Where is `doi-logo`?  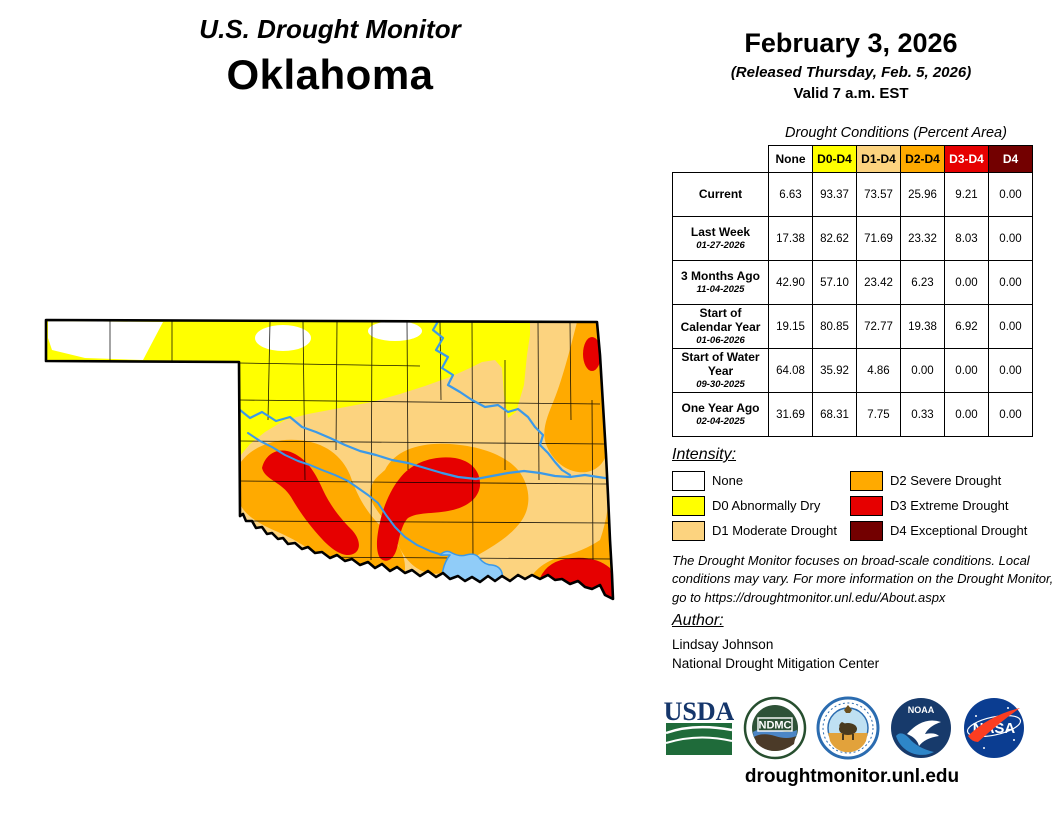 doi-logo is located at coordinates (848, 728).